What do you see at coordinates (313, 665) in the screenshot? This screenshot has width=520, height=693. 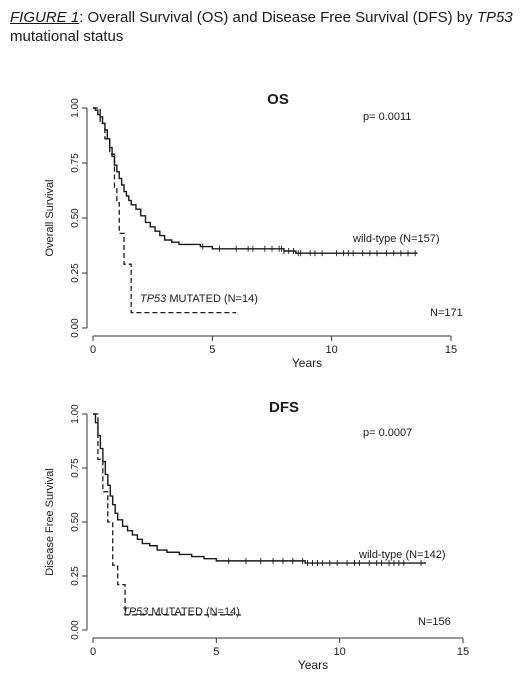 I see `dfs-x-axis-title: Years` at bounding box center [313, 665].